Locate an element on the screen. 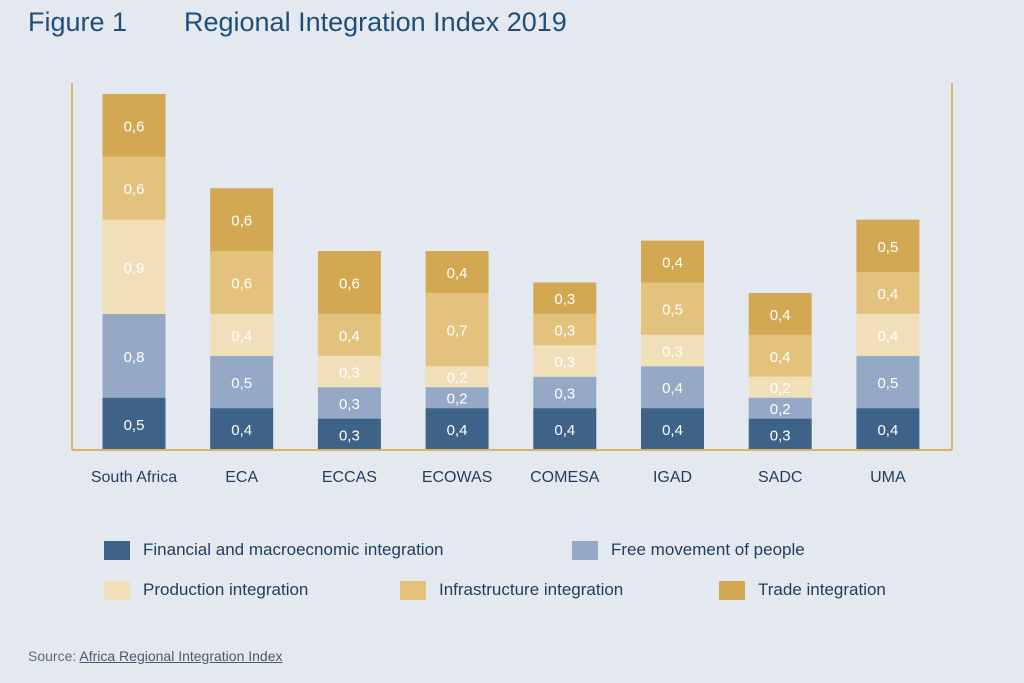  legend-item-trade: Trade integration is located at coordinates (802, 590).